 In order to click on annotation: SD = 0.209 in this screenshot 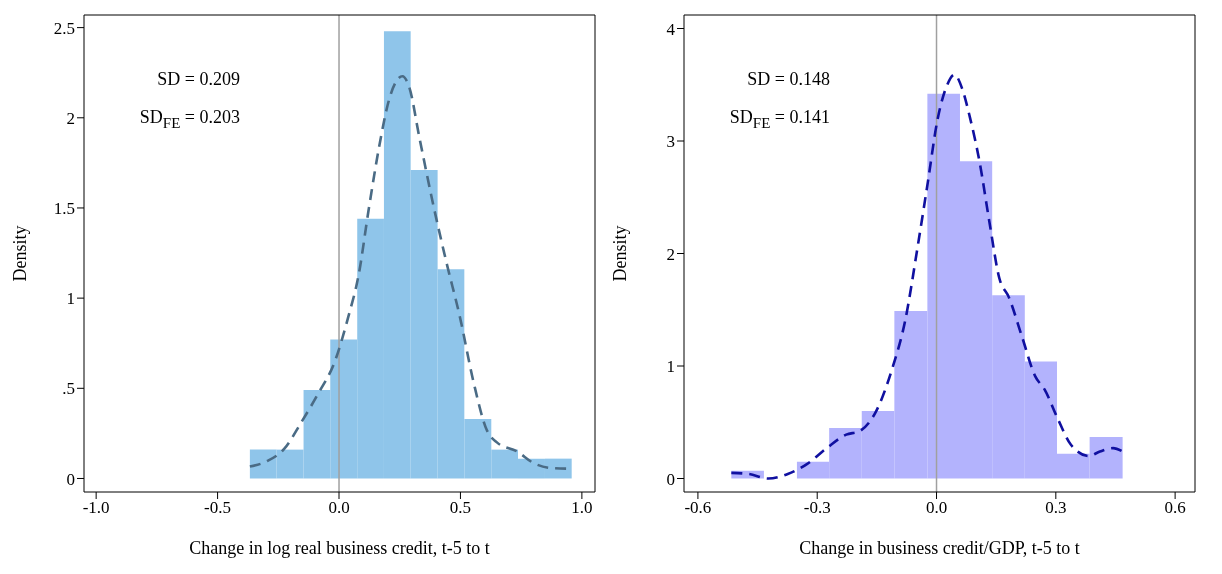, I will do `click(198, 79)`.